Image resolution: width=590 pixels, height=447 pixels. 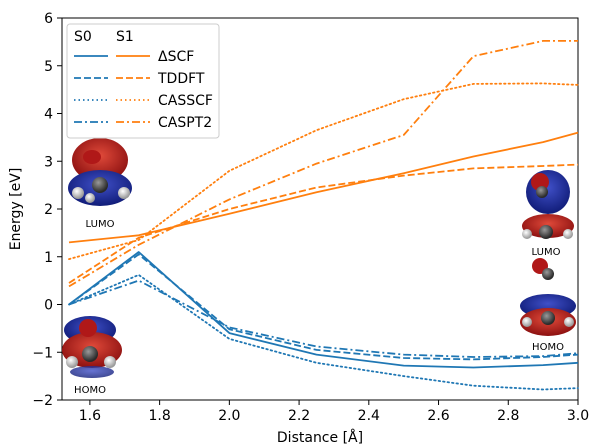 I want to click on legend: S0 S1 ΔSCF TDDFT CASSCF CASPT2, so click(x=143, y=81).